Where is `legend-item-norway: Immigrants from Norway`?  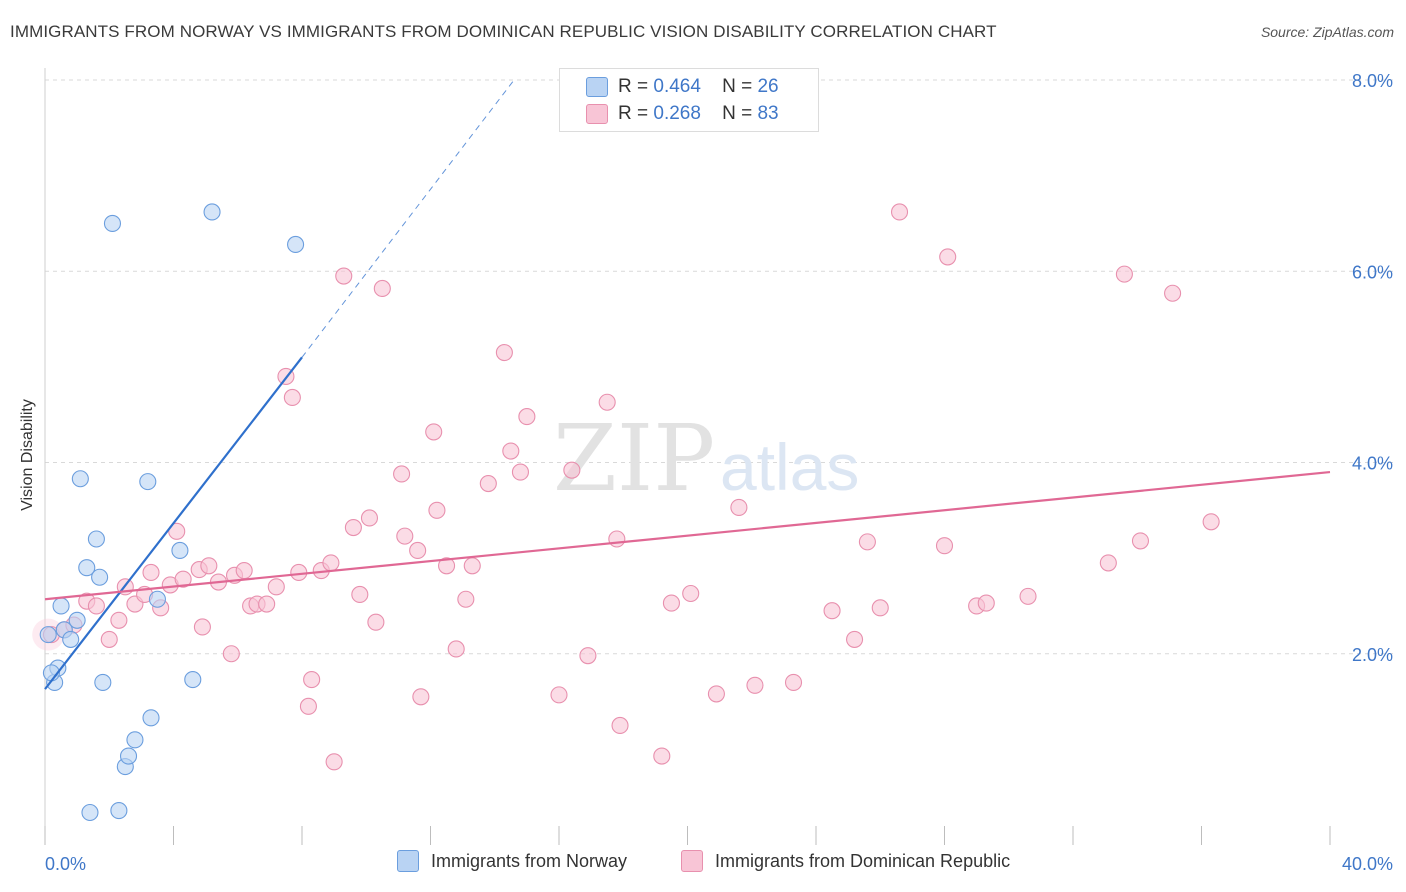
legend-item-norway: Immigrants from Norway is located at coordinates (512, 861).